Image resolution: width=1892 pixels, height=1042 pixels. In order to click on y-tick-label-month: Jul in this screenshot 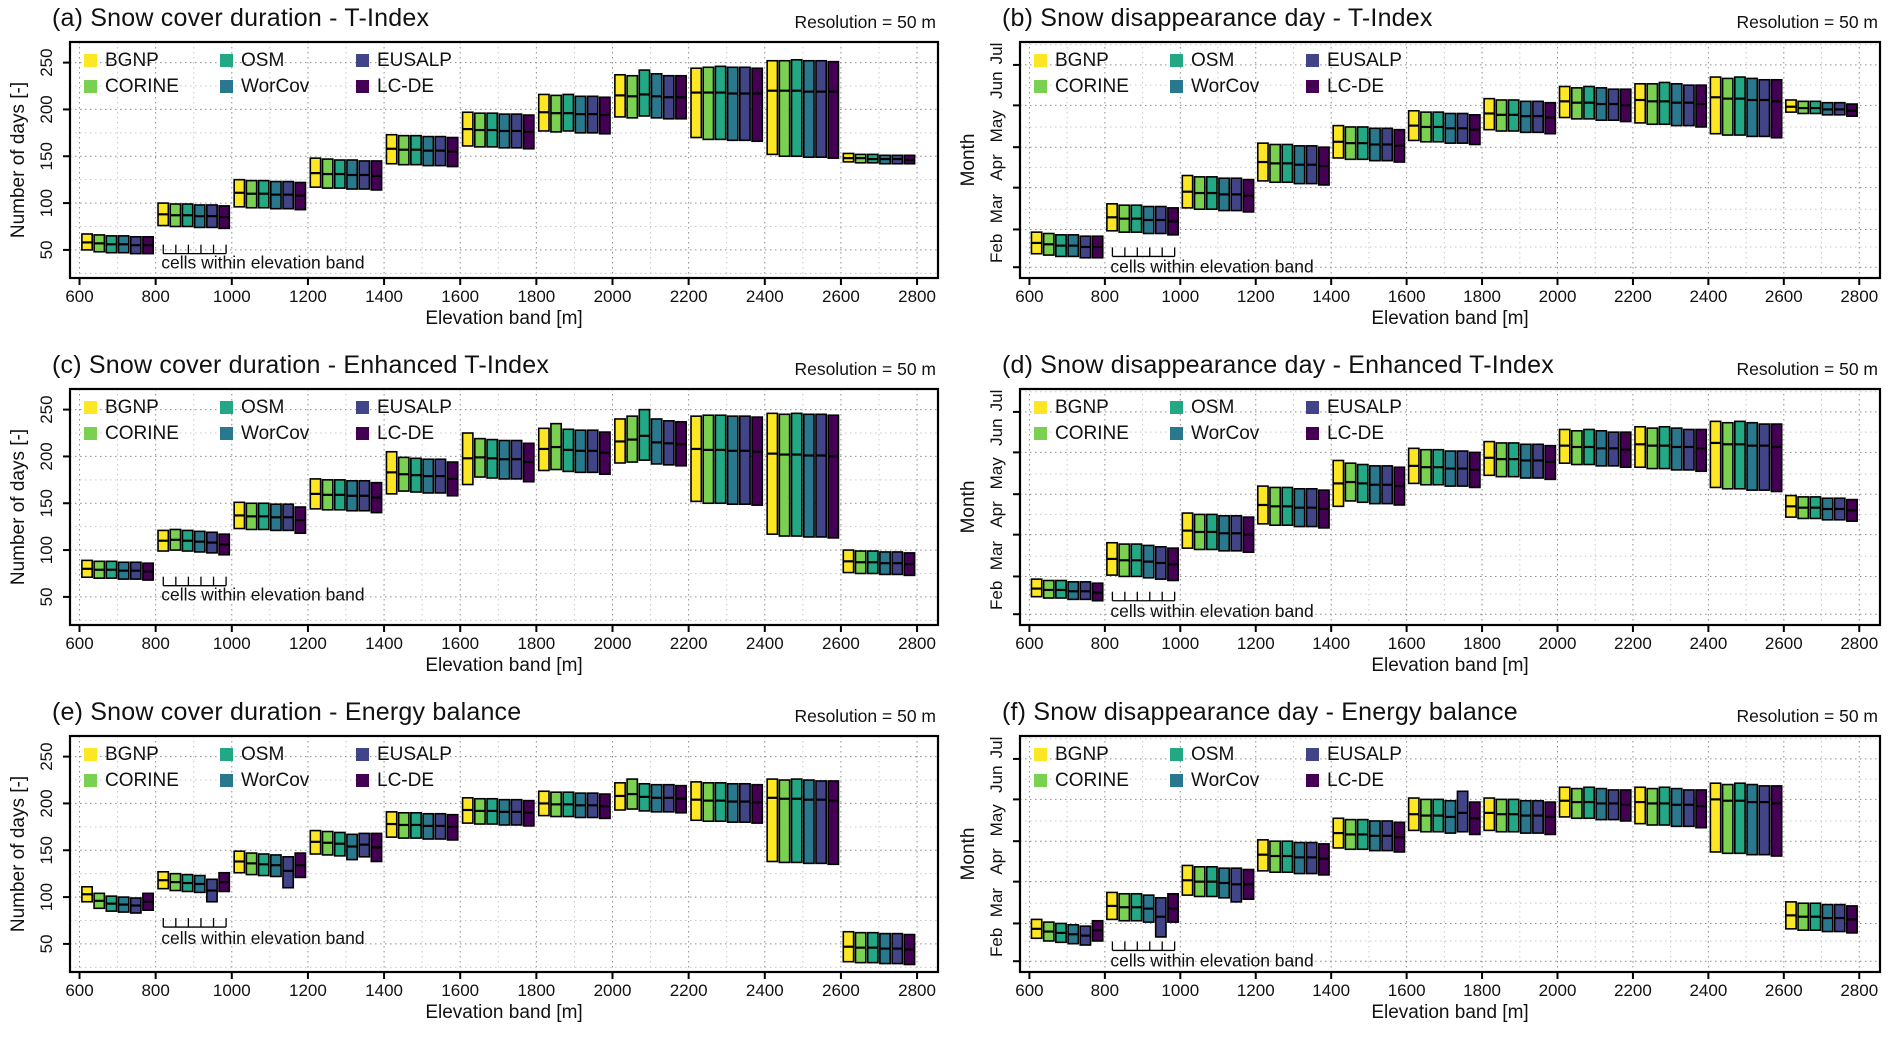, I will do `click(996, 748)`.